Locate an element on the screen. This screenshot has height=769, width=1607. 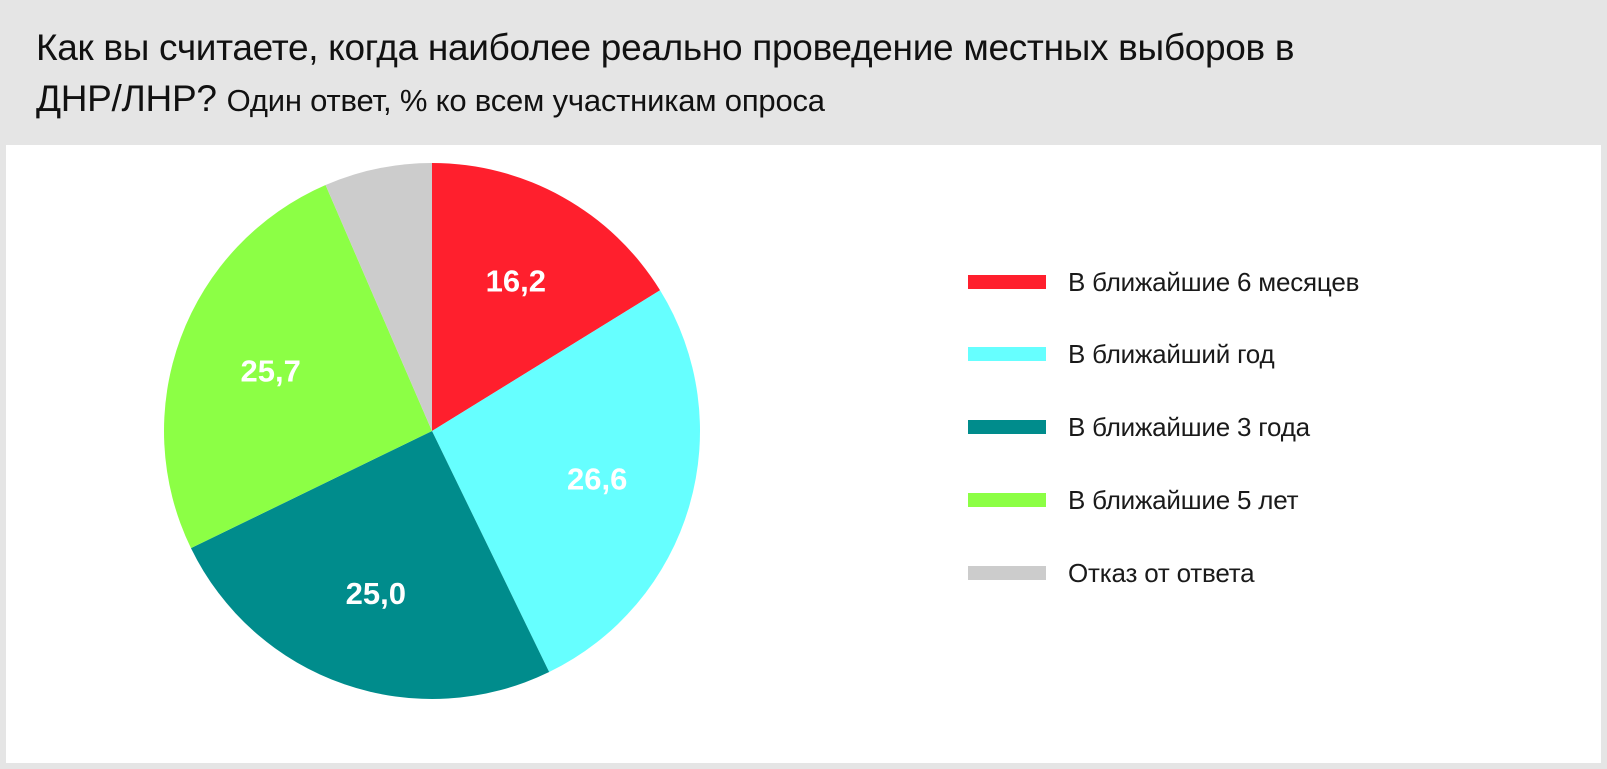
legend-swatch-1-year is located at coordinates (1007, 354).